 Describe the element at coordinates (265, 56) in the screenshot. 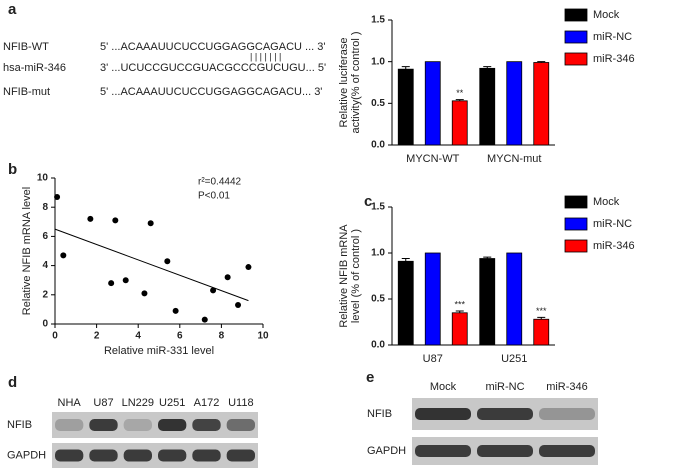

I see `pairing: | | | | | | |` at that location.